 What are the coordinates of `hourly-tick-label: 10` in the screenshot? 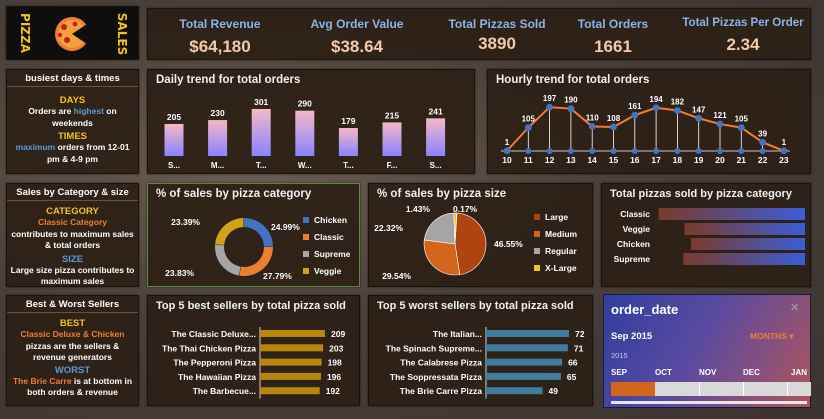 It's located at (507, 160).